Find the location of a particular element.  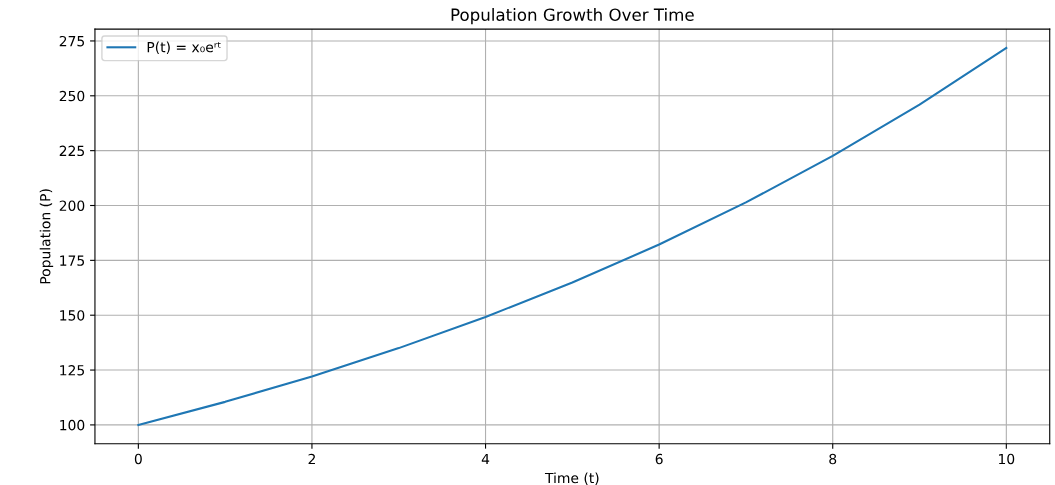

y-tick-label: 225 is located at coordinates (72, 151).